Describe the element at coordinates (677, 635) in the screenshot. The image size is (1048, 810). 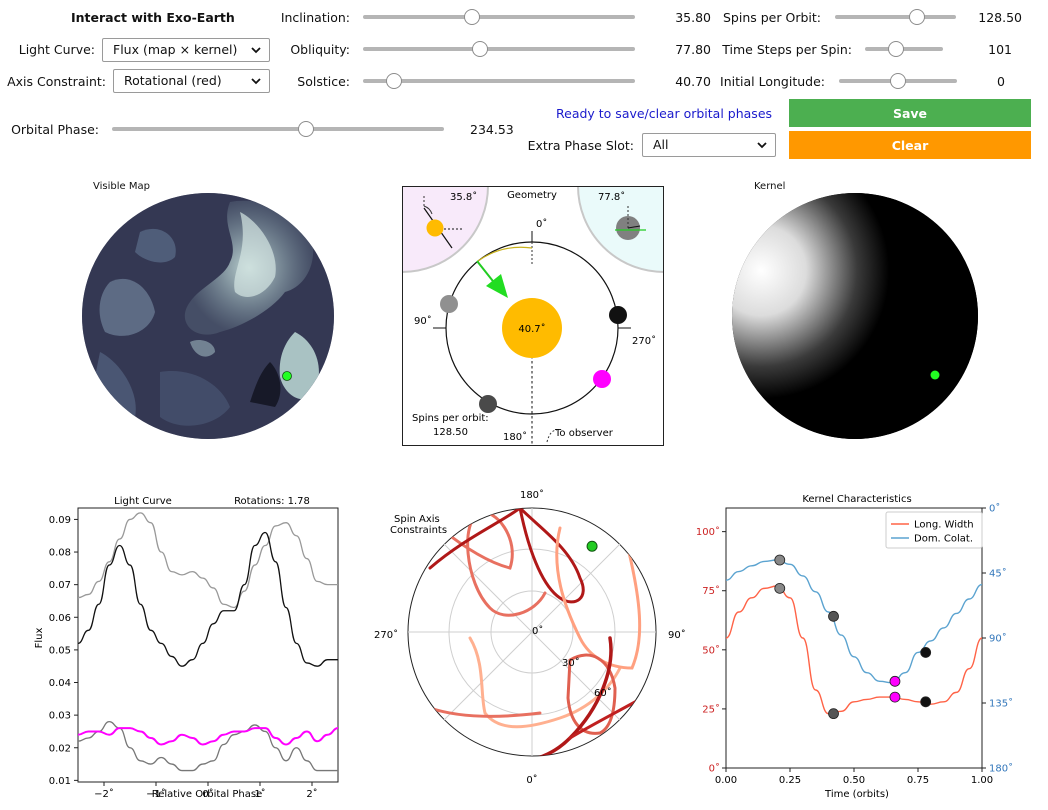
I see `polar-angle-label-right: 90˚` at that location.